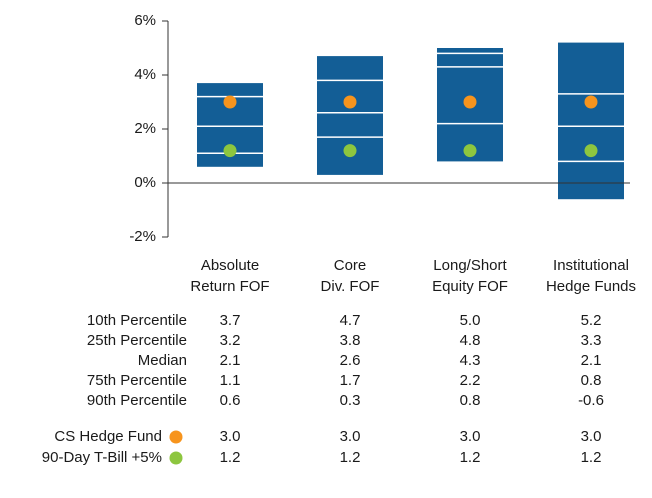 This screenshot has height=498, width=652. What do you see at coordinates (350, 286) in the screenshot?
I see `category-label: Div. FOF` at bounding box center [350, 286].